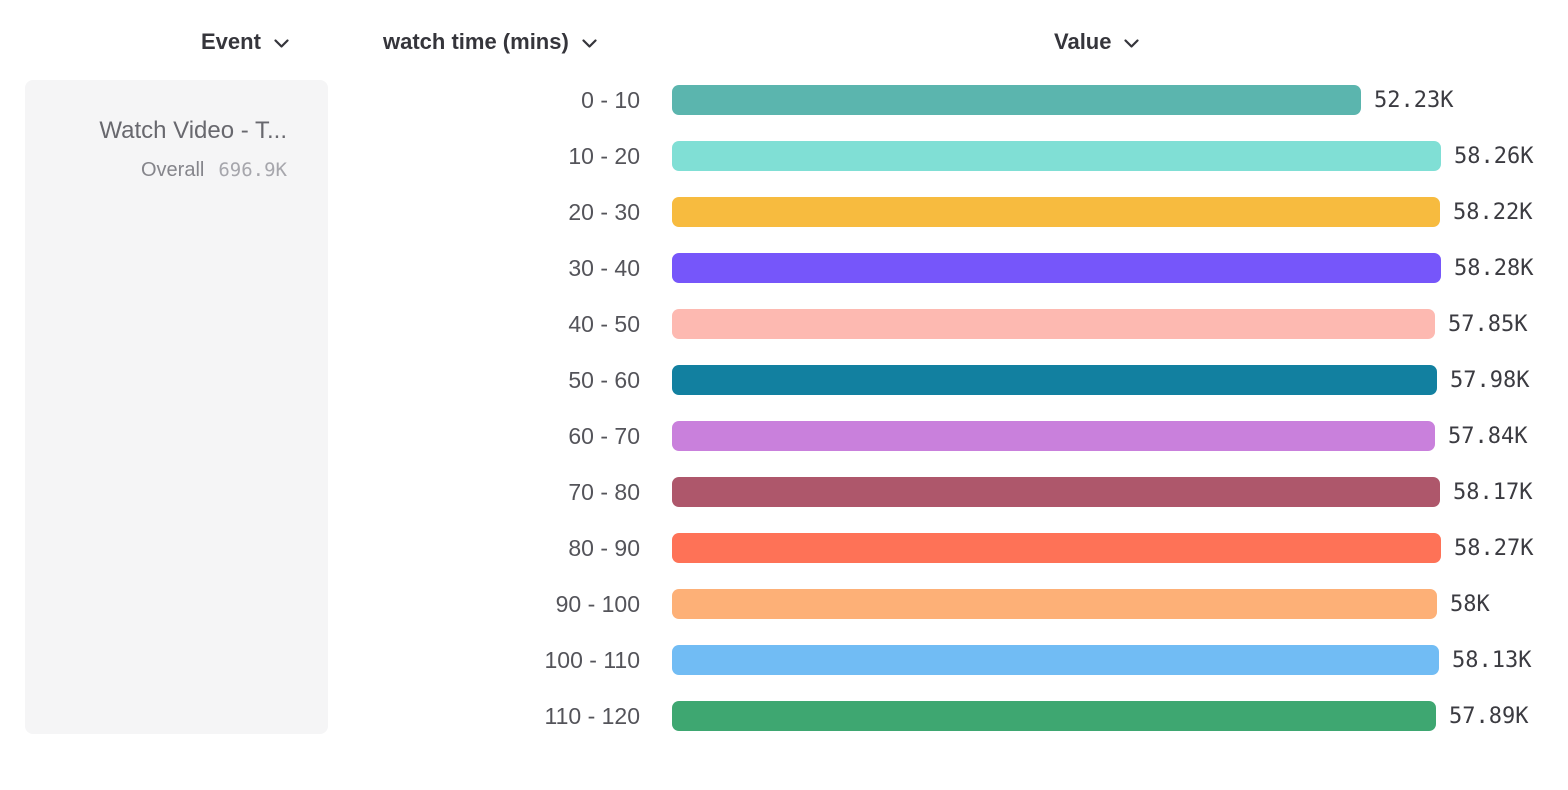 The height and width of the screenshot is (790, 1568). I want to click on chart-row: 110 - 120 57.89K, so click(784, 716).